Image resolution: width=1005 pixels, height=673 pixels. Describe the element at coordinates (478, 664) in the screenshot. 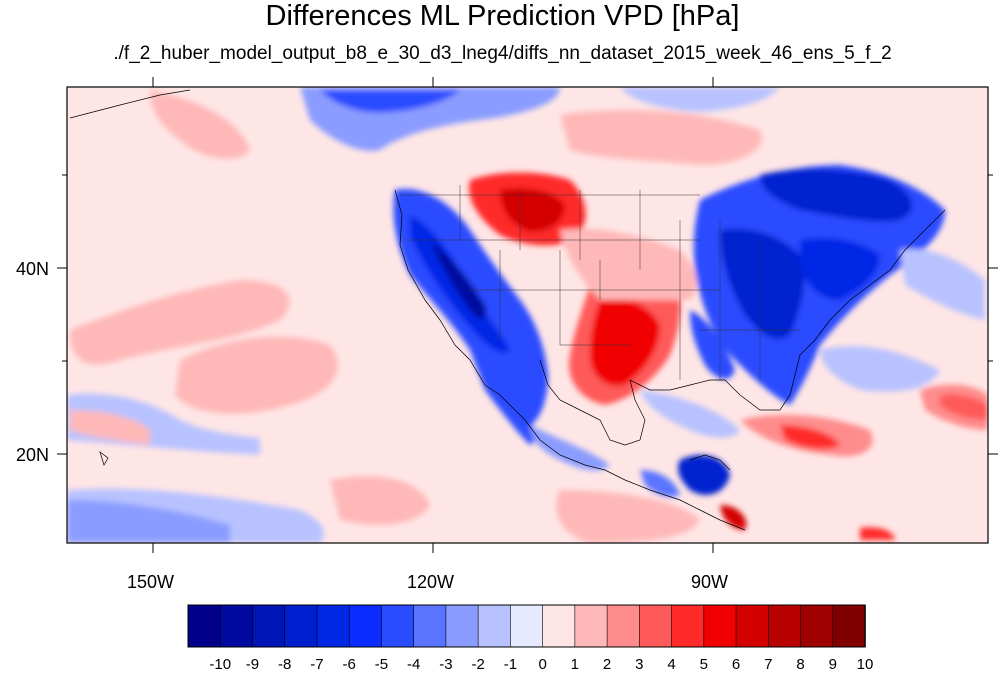

I see `colorbar-tick-label: -2` at that location.